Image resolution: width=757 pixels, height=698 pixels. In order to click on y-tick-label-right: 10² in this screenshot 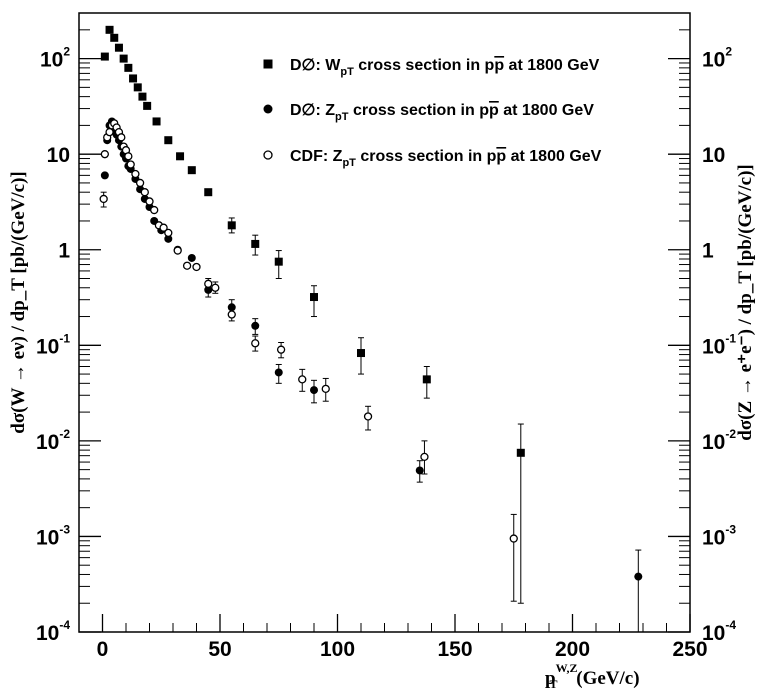, I will do `click(717, 58)`.